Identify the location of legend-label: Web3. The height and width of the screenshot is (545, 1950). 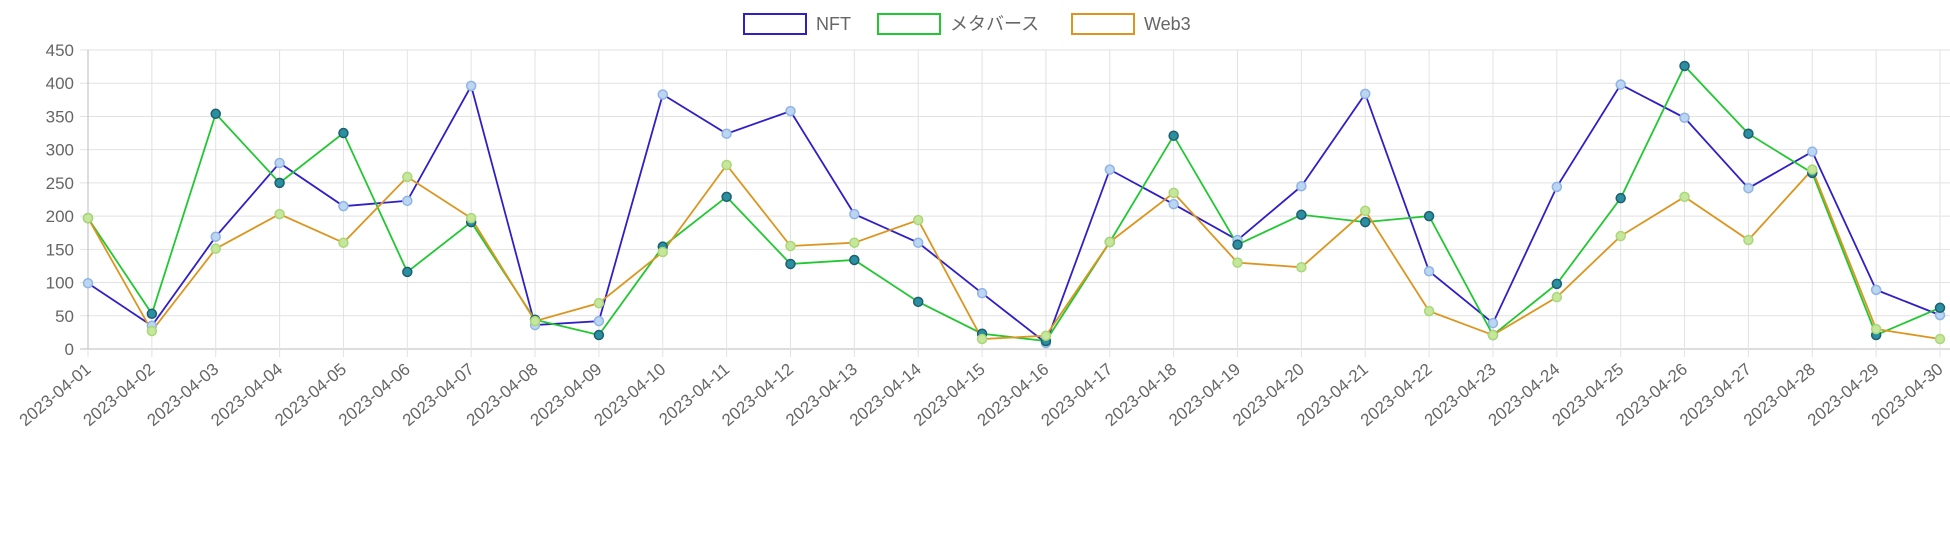
(1167, 24).